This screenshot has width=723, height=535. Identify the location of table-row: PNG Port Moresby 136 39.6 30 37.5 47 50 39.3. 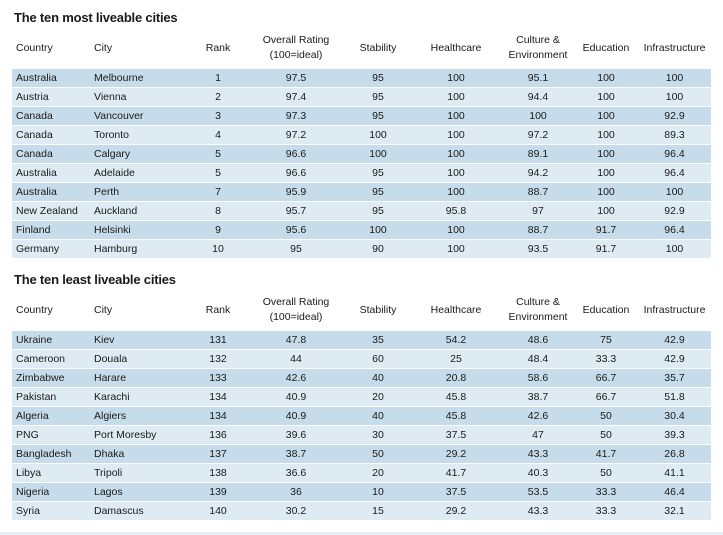
(361, 435).